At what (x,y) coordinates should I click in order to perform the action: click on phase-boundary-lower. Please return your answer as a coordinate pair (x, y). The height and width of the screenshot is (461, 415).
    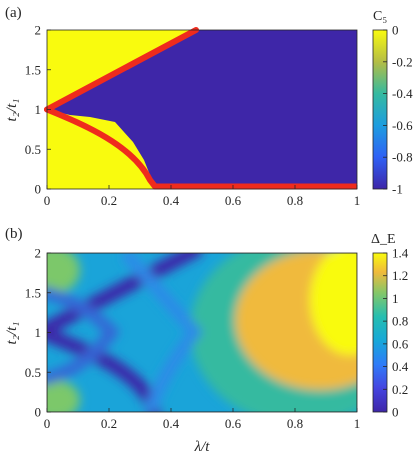
    Looking at the image, I should click on (101, 148).